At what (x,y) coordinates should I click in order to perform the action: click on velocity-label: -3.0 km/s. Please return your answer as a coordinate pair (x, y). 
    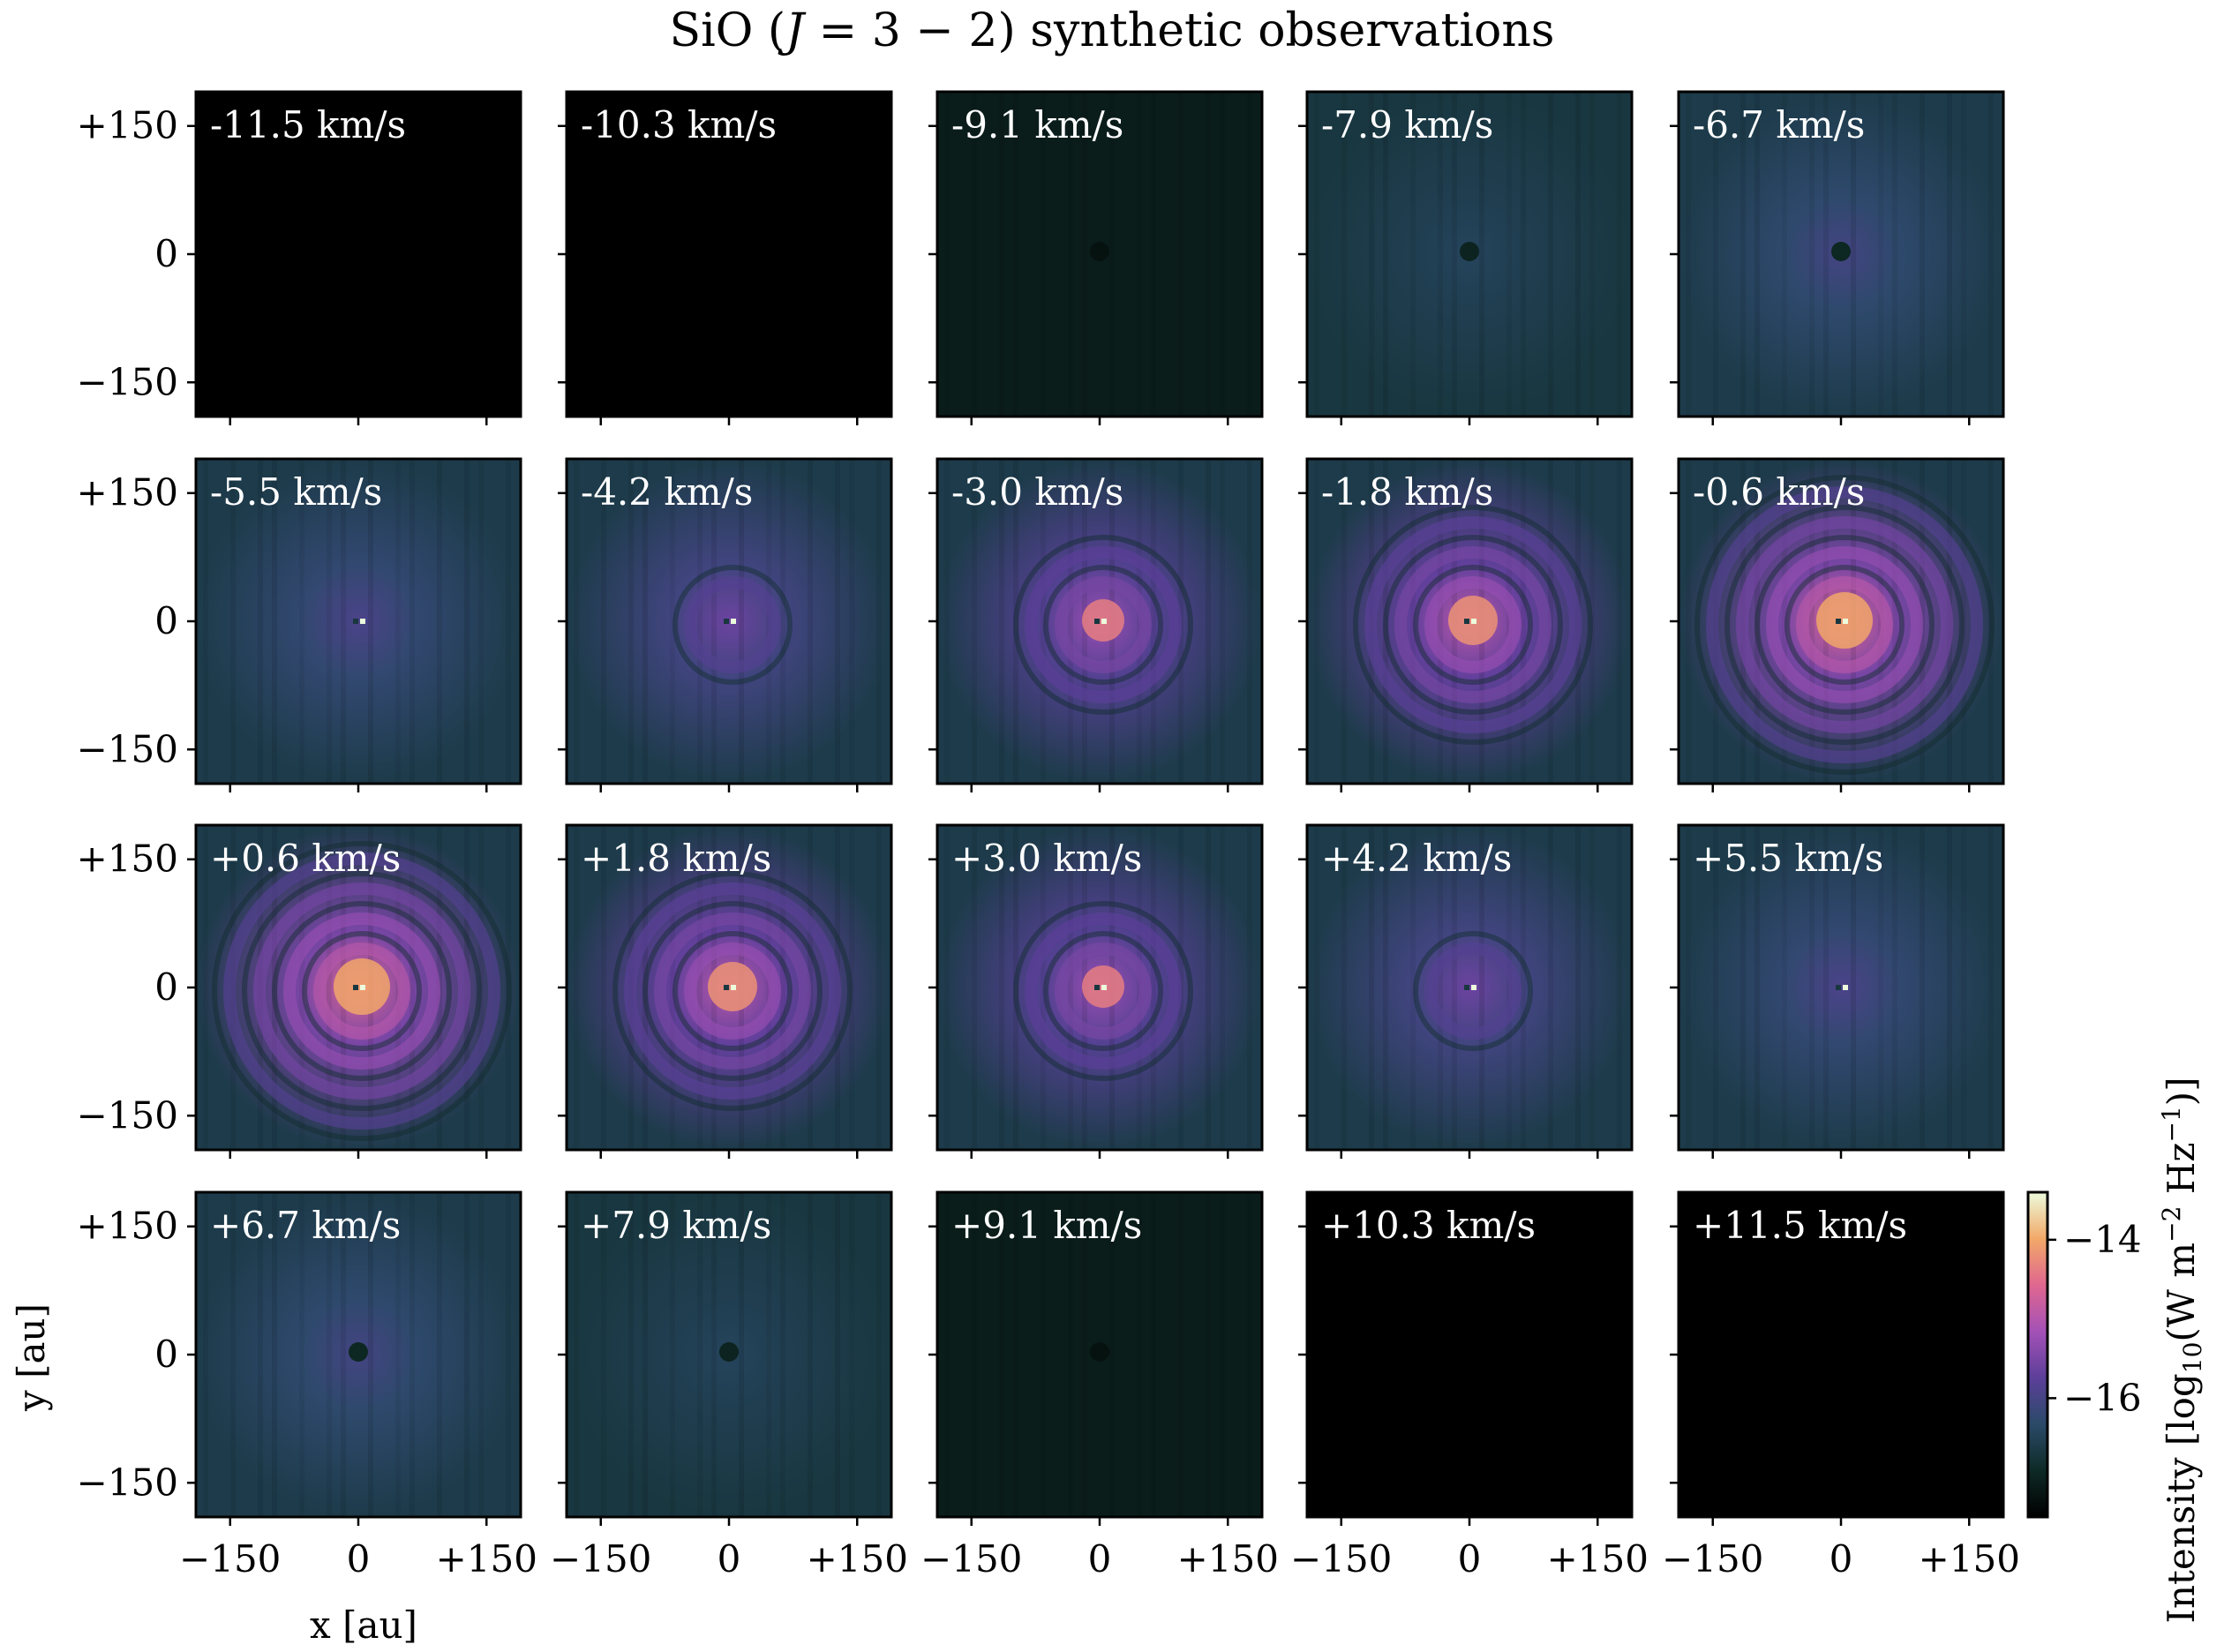
    Looking at the image, I should click on (1037, 492).